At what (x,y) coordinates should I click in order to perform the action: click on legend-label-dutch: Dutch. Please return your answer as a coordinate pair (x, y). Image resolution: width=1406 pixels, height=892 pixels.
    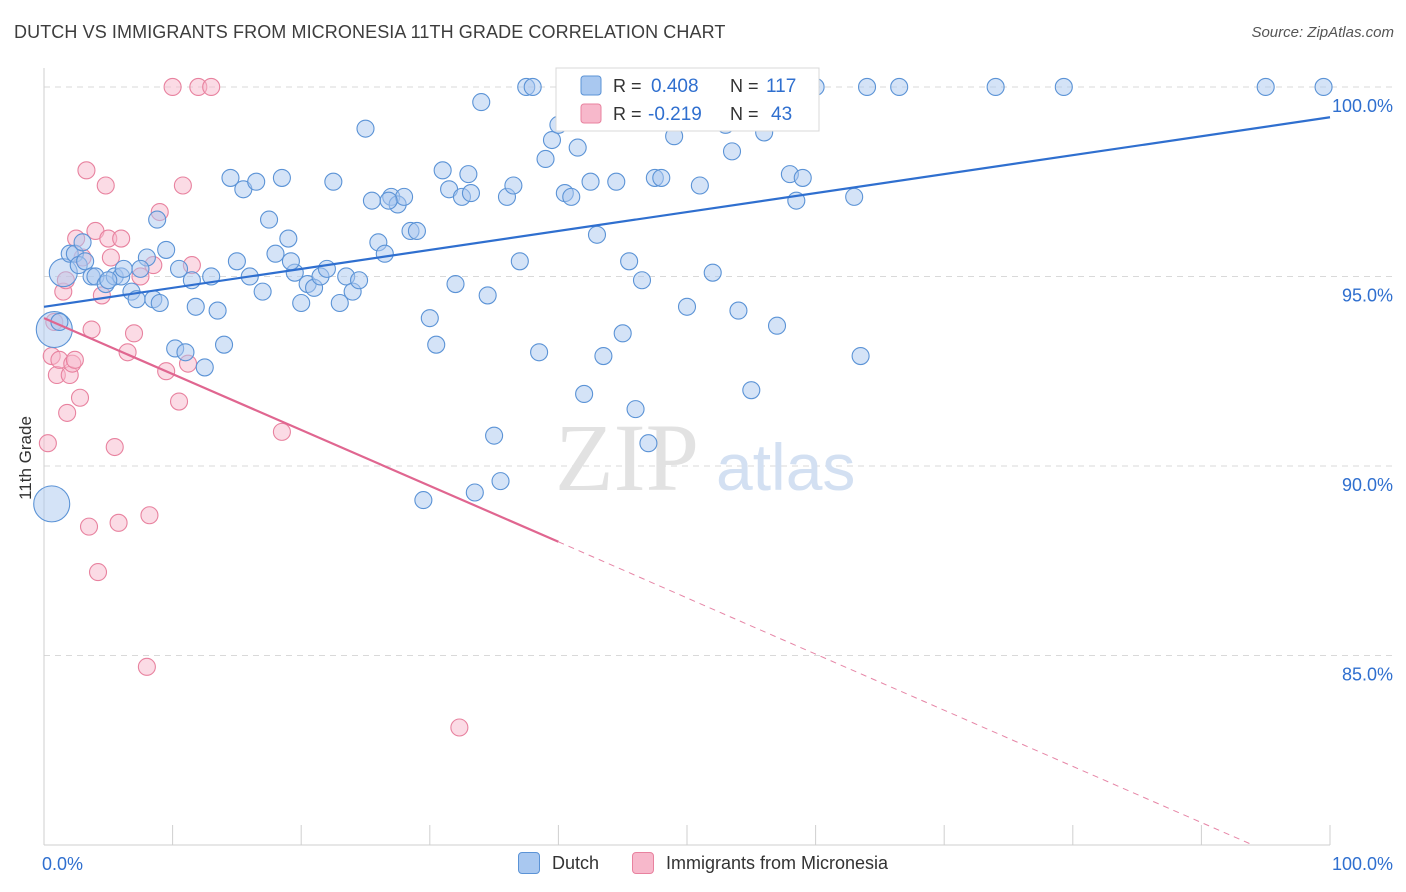
    Looking at the image, I should click on (575, 862).